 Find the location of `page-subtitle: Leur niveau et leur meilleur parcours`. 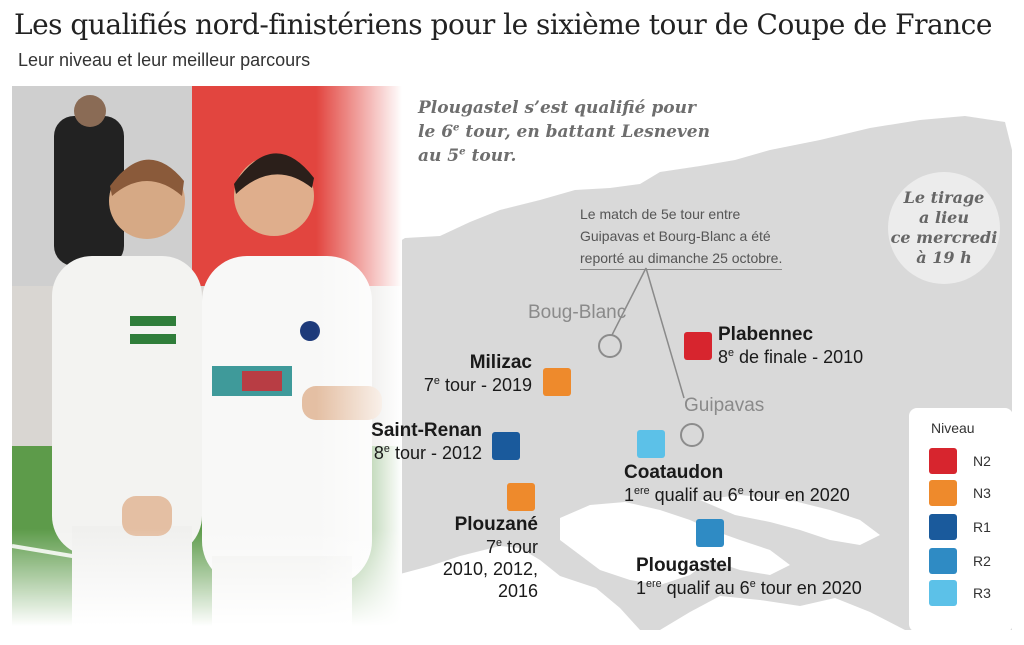

page-subtitle: Leur niveau et leur meilleur parcours is located at coordinates (164, 60).